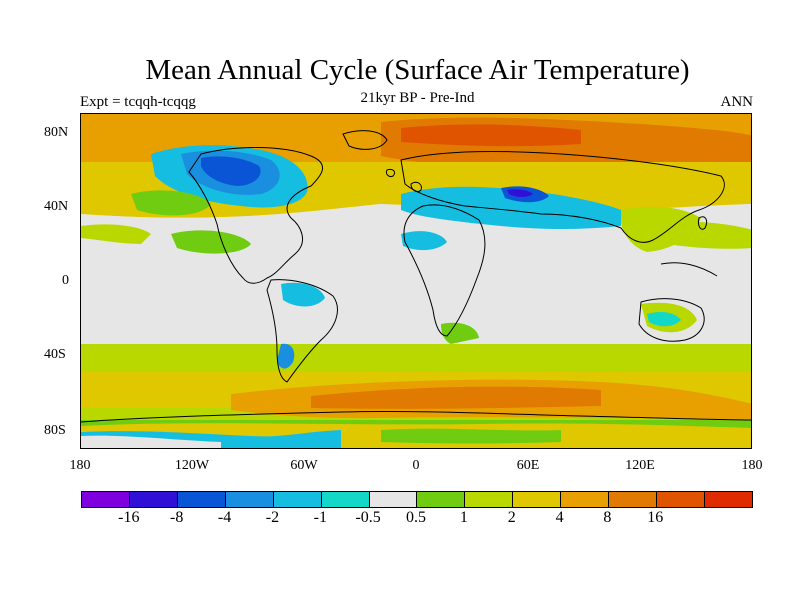 The image size is (800, 600). Describe the element at coordinates (302, 331) in the screenshot. I see `south-america-coast` at that location.